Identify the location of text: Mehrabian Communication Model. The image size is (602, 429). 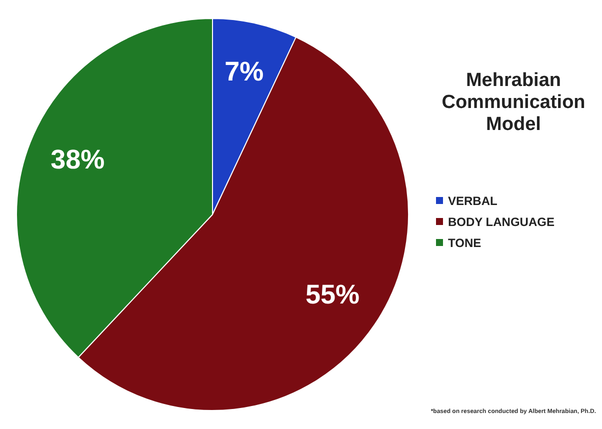
(513, 103).